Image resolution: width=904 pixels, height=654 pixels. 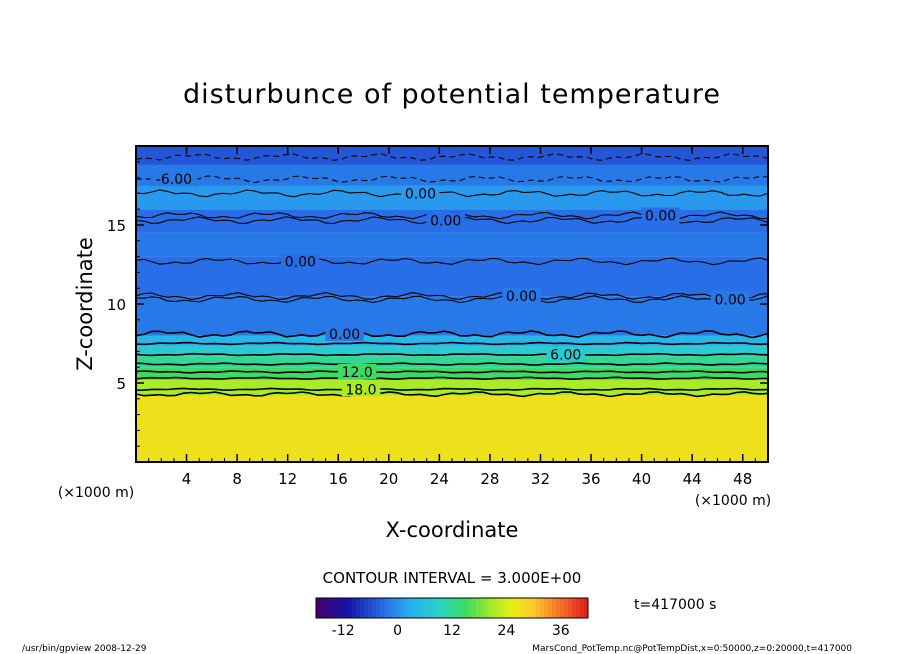 What do you see at coordinates (287, 479) in the screenshot?
I see `x-tick-label: 12` at bounding box center [287, 479].